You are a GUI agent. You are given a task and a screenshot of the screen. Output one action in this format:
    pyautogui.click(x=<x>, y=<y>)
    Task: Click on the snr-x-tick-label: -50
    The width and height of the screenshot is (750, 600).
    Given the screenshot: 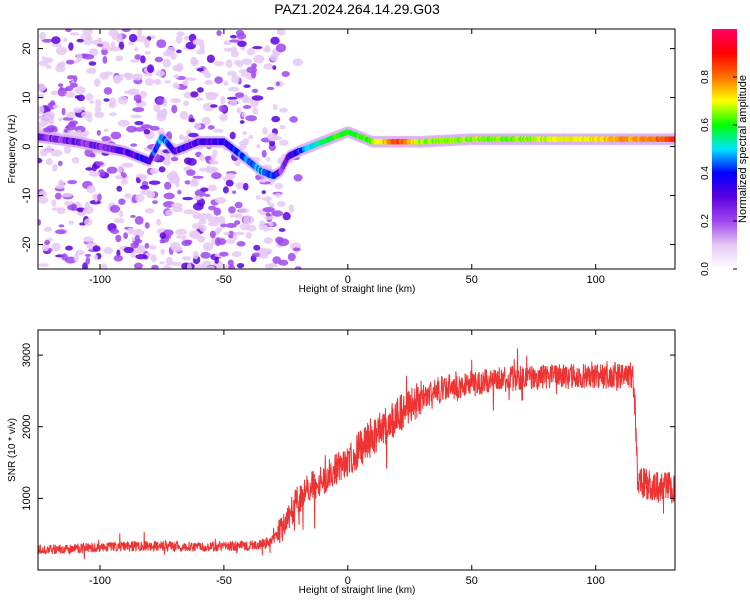 What is the action you would take?
    pyautogui.click(x=224, y=581)
    